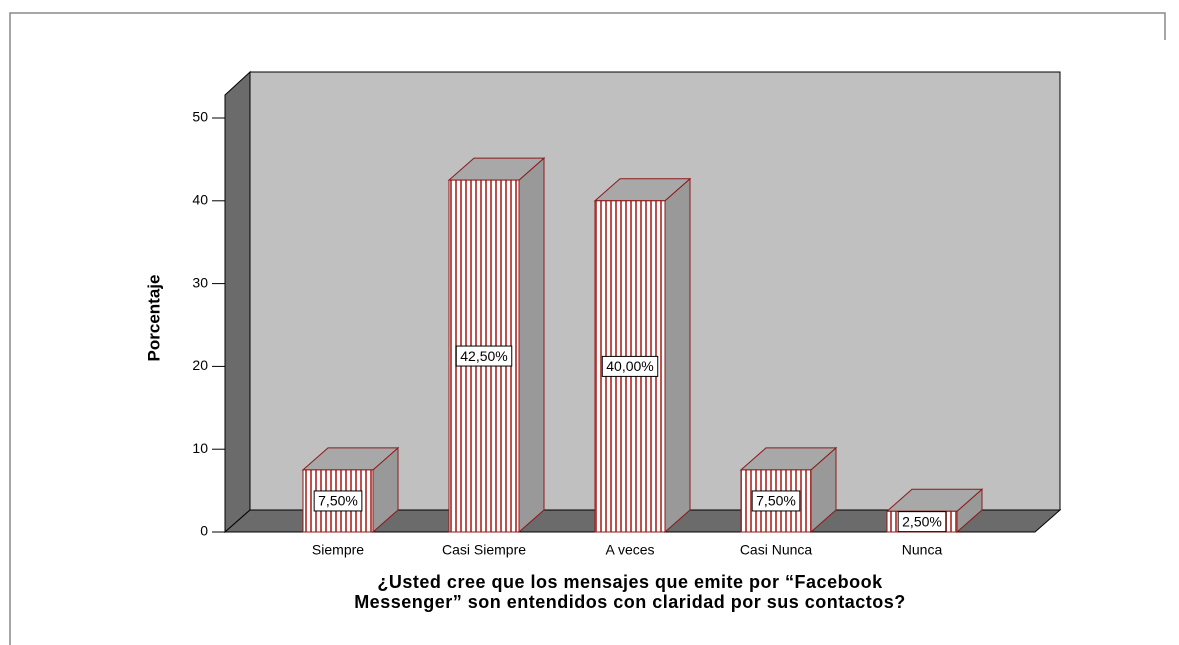 The height and width of the screenshot is (645, 1179). Describe the element at coordinates (237, 302) in the screenshot. I see `left-wall` at that location.